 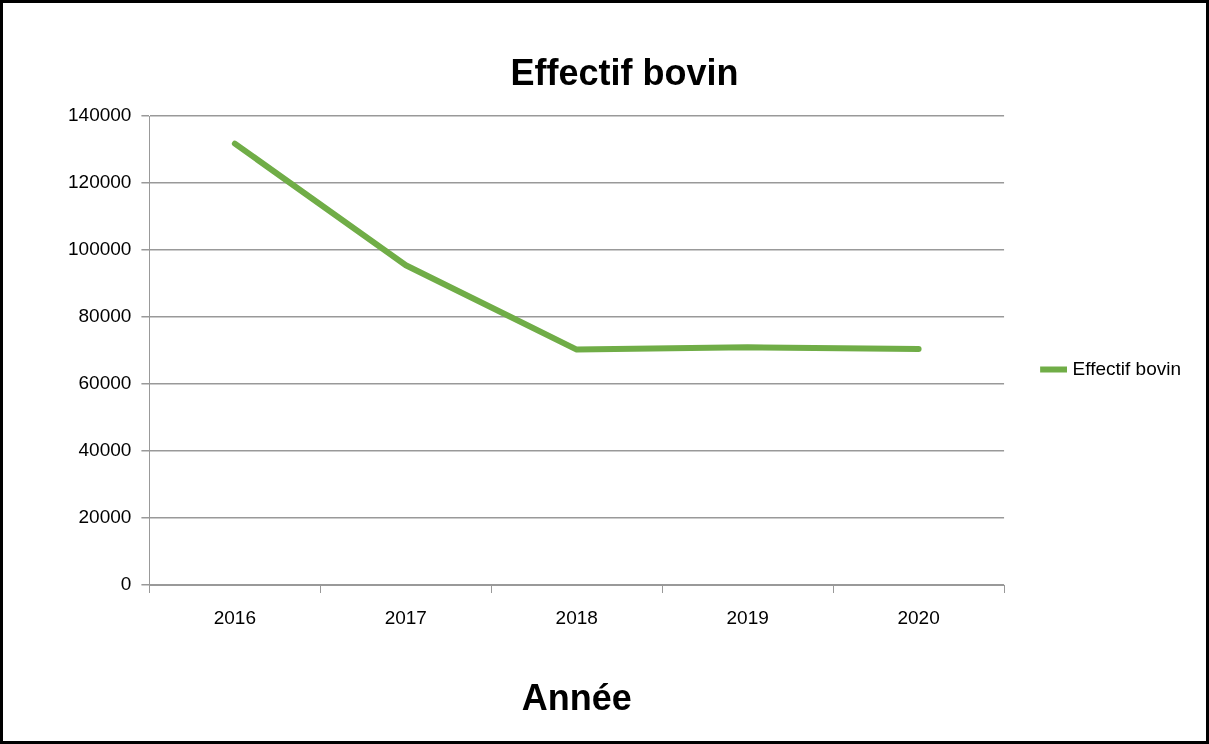 What do you see at coordinates (100, 115) in the screenshot?
I see `y-tick-label: 140000` at bounding box center [100, 115].